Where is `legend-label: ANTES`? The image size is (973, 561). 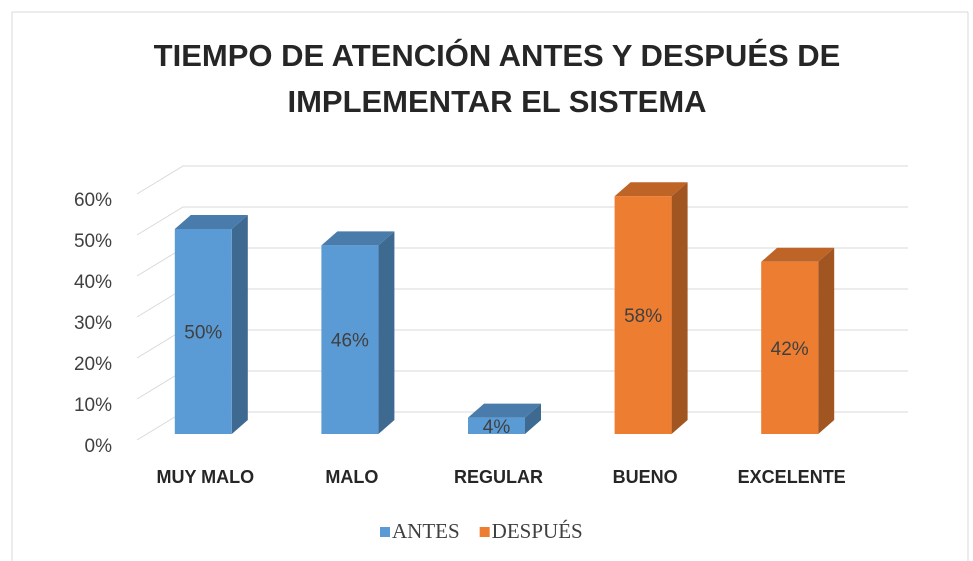 legend-label: ANTES is located at coordinates (426, 531).